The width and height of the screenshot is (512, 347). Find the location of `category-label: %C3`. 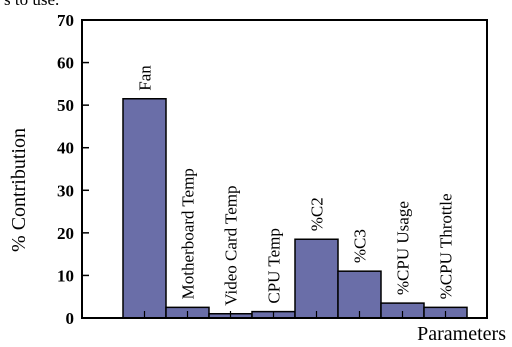

category-label: %C3 is located at coordinates (360, 246).